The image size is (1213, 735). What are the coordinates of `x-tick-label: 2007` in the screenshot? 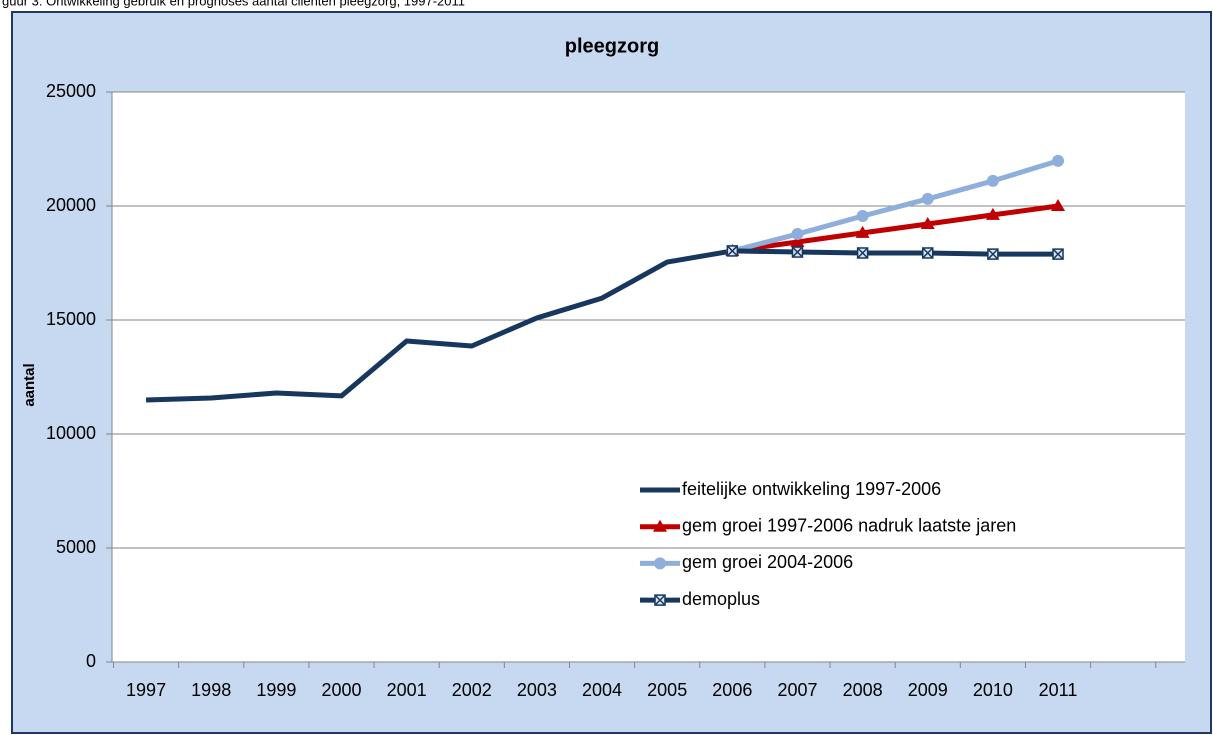 It's located at (797, 690).